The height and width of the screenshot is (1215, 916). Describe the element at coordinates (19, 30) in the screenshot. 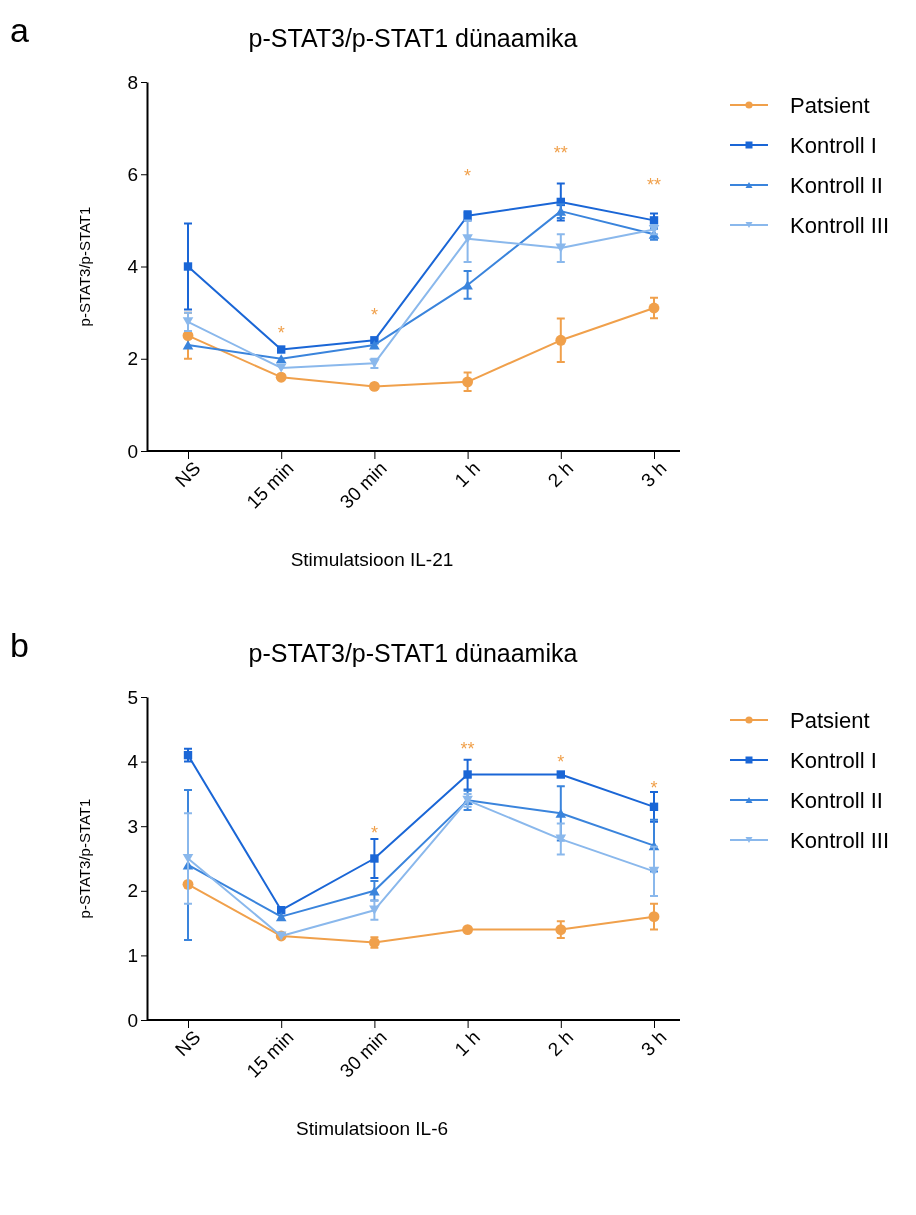

I see `text: a` at that location.